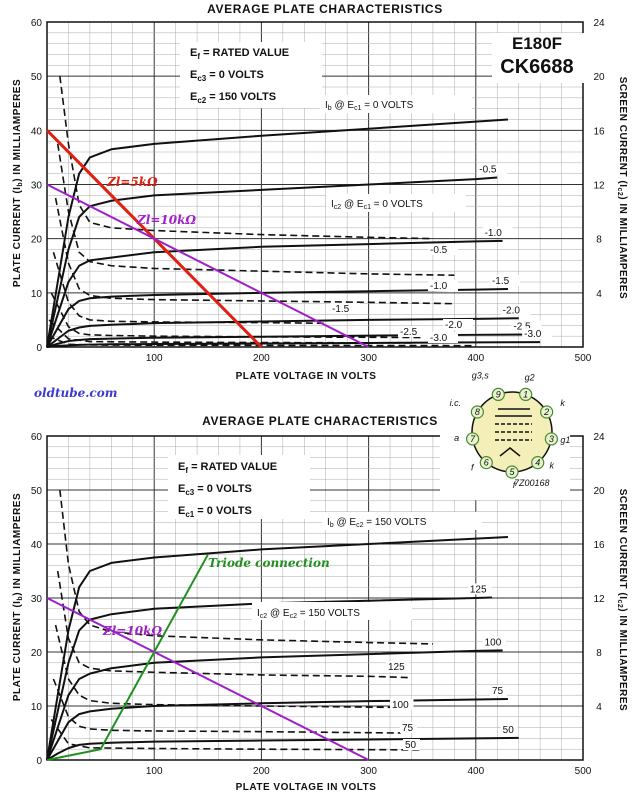 The height and width of the screenshot is (797, 634). I want to click on screen-curve--2.0, so click(236, 315).